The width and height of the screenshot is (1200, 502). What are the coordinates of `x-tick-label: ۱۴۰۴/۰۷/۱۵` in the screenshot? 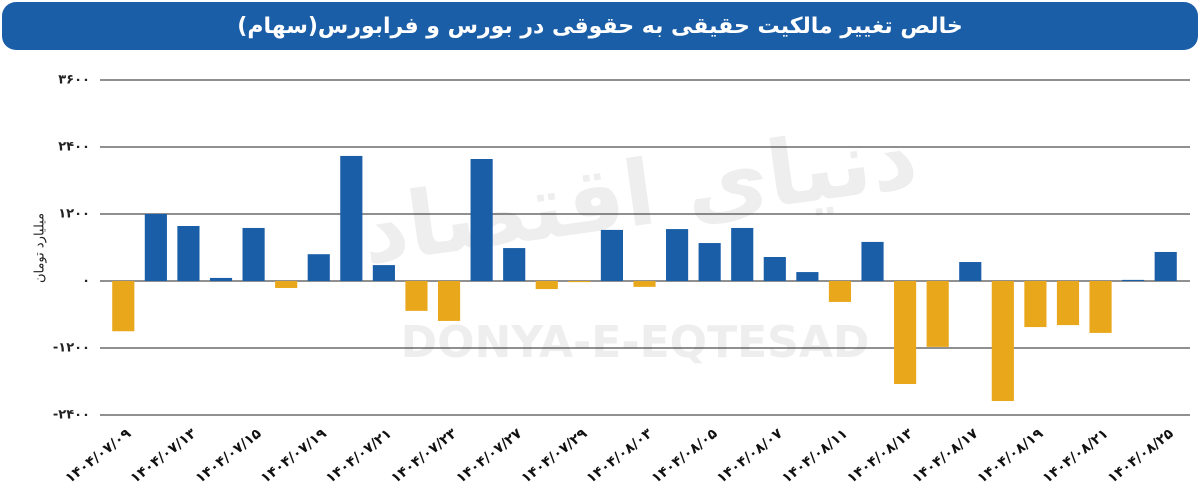 It's located at (229, 455).